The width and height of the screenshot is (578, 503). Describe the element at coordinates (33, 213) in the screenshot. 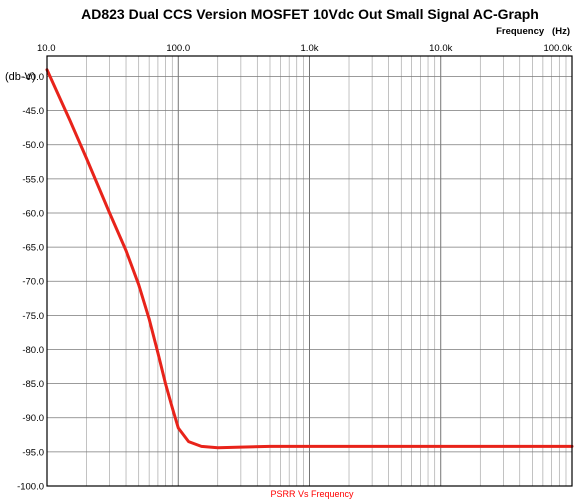

I see `y-tick-label: -60.0` at that location.